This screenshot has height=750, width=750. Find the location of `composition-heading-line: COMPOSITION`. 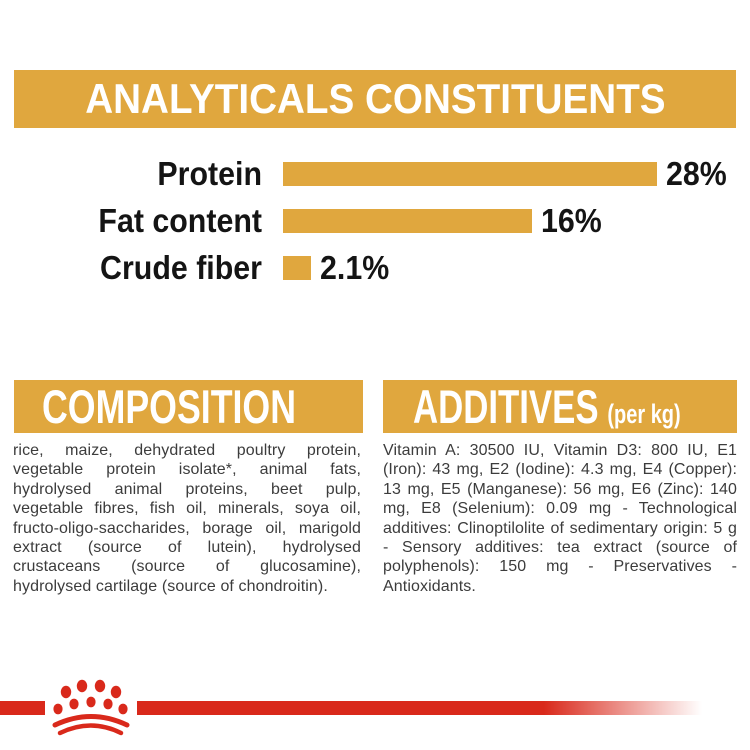

composition-heading-line: COMPOSITION is located at coordinates (169, 406).